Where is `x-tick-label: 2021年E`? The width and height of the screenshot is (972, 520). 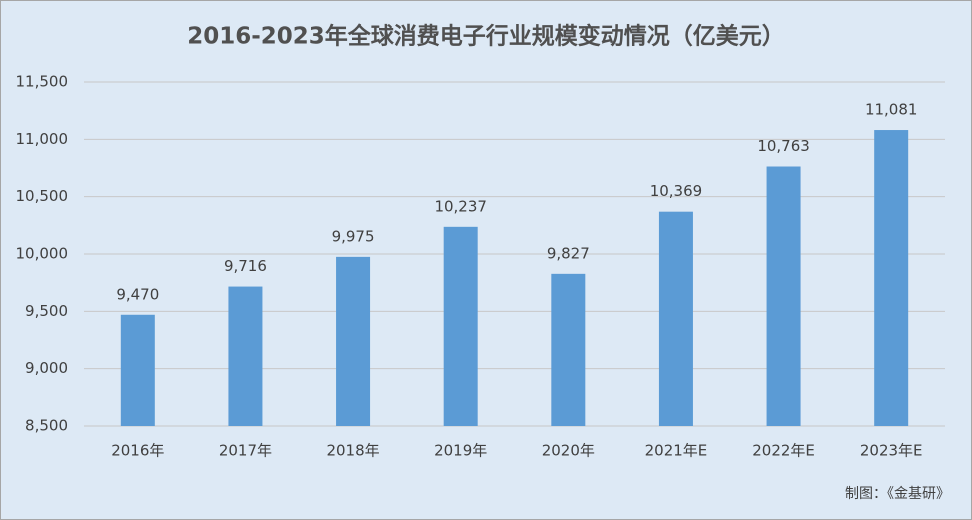 x-tick-label: 2021年E is located at coordinates (676, 451).